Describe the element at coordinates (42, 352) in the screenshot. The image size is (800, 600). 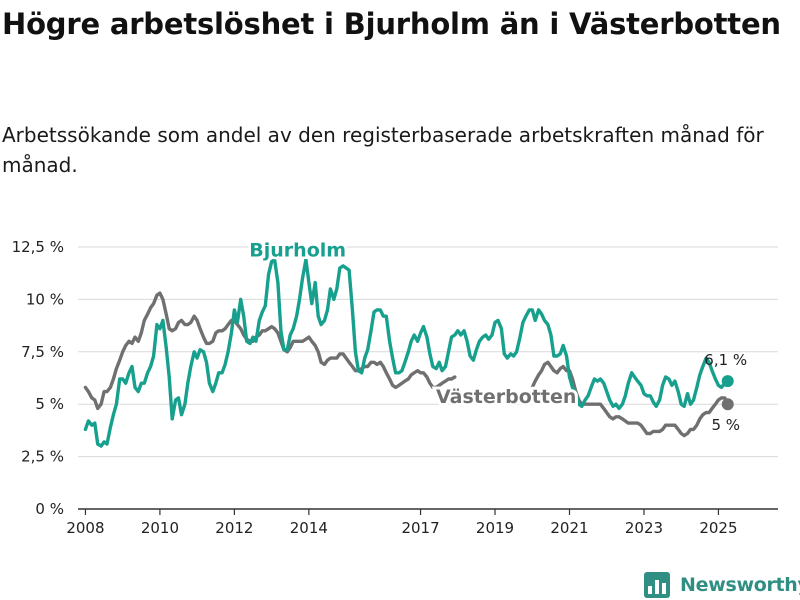
I see `y-tick-label: 7,5 %` at that location.